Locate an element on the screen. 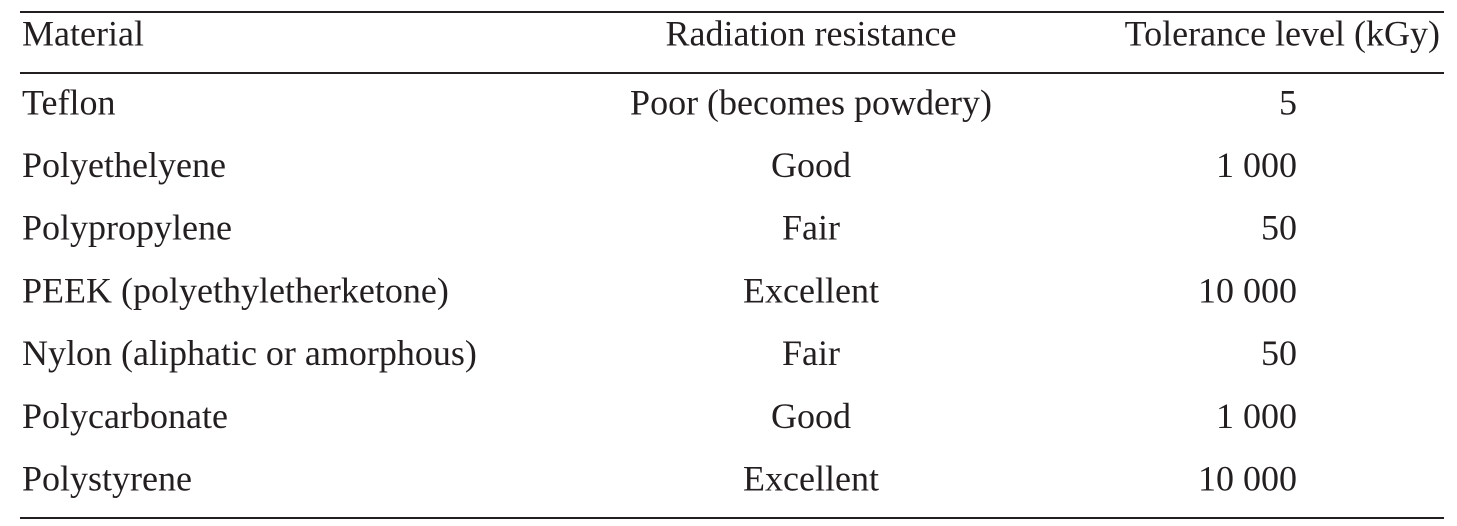  material-cell: Polyethelyene is located at coordinates (124, 165).